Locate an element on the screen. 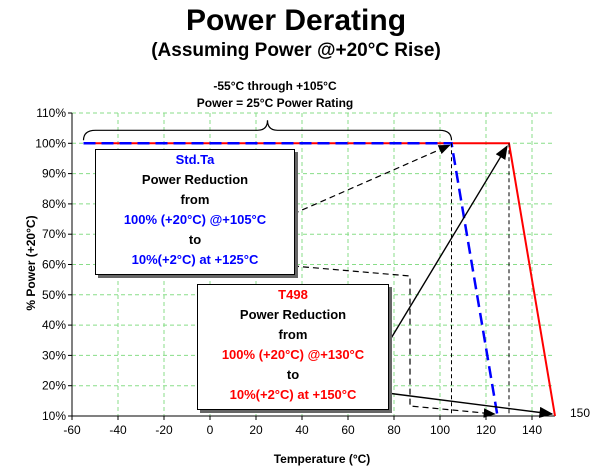 The width and height of the screenshot is (592, 472). right-edge-label: 150 is located at coordinates (580, 413).